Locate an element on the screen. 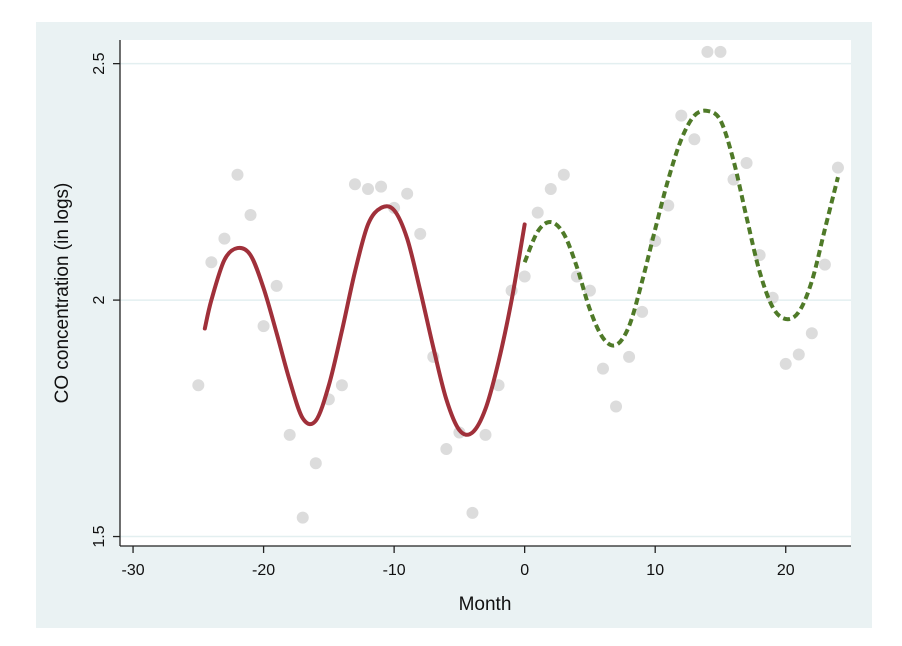 This screenshot has width=902, height=646. x-axis-title: Month is located at coordinates (485, 604).